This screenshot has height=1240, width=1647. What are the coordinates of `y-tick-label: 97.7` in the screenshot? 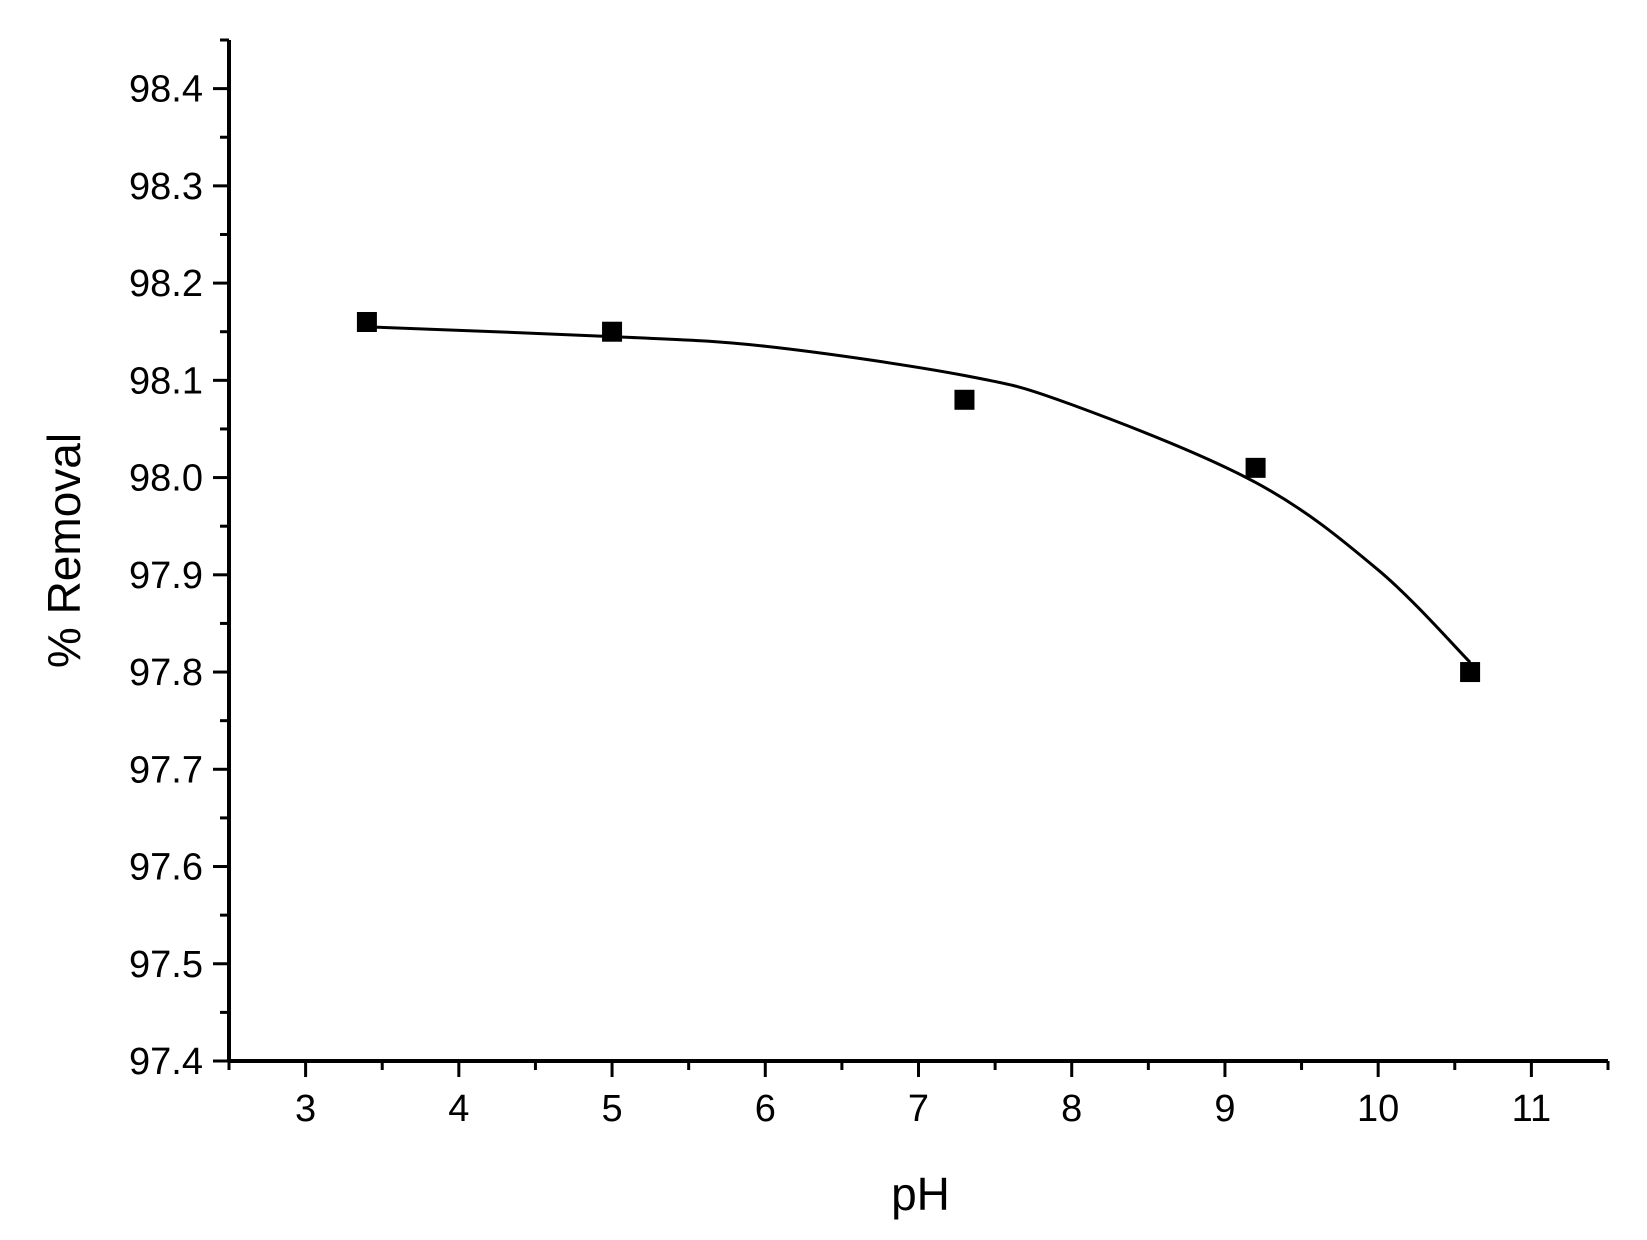 It's located at (166, 770).